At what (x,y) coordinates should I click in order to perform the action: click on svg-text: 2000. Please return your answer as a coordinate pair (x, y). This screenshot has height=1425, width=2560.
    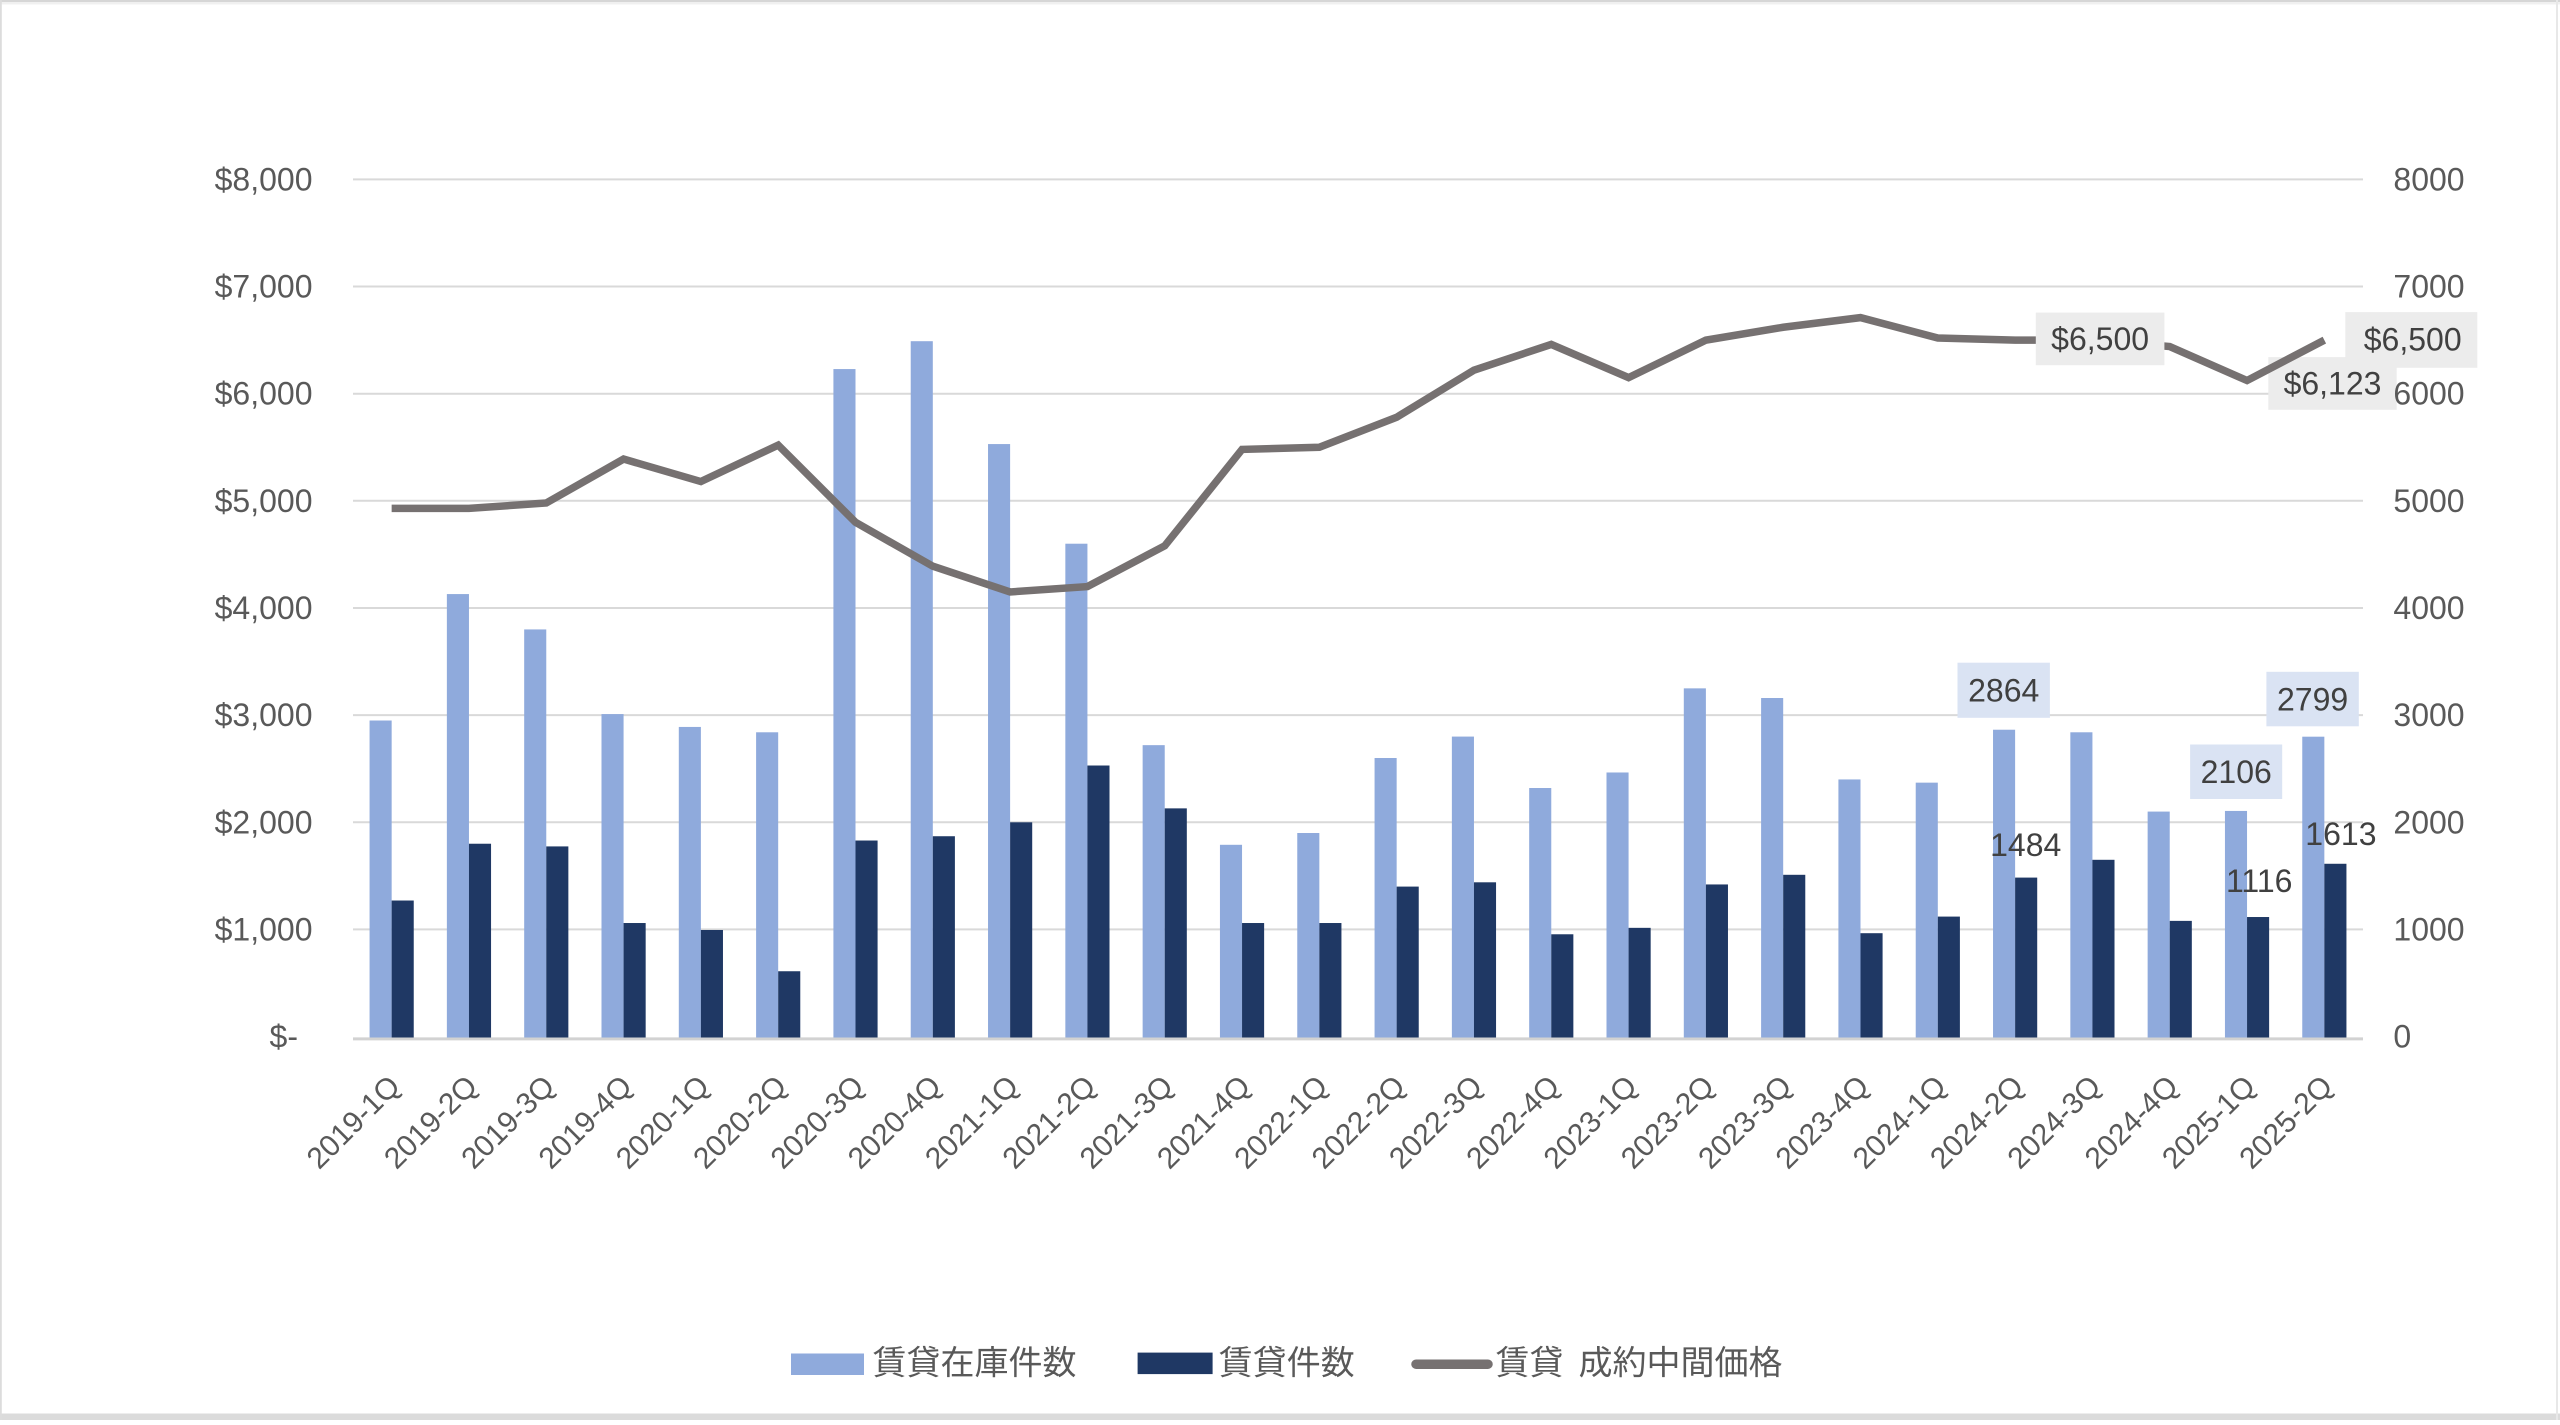
    Looking at the image, I should click on (2428, 822).